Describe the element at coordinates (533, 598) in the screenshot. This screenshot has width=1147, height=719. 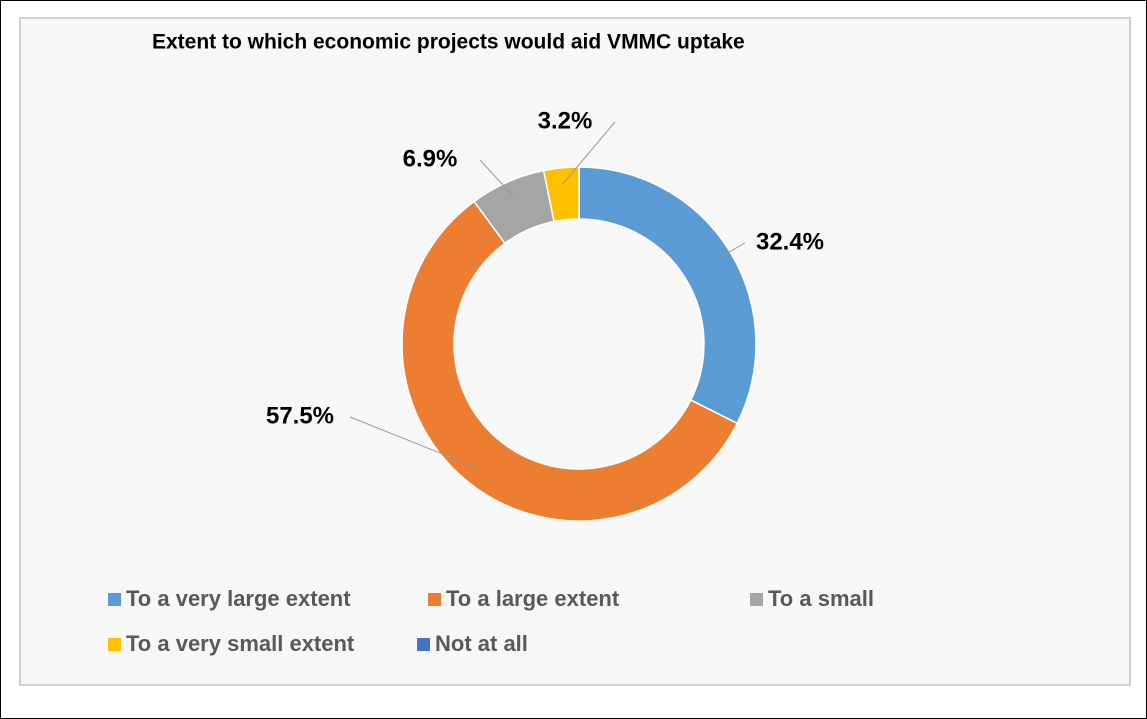
I see `legend-label: To a large extent` at that location.